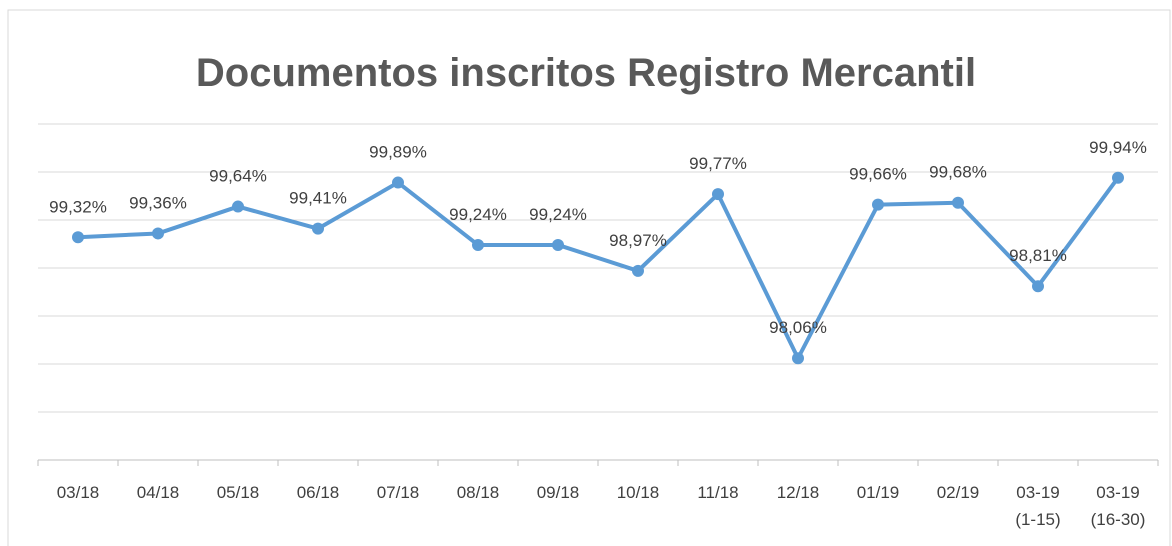 This screenshot has width=1172, height=546. I want to click on data-label: 99,41%, so click(318, 198).